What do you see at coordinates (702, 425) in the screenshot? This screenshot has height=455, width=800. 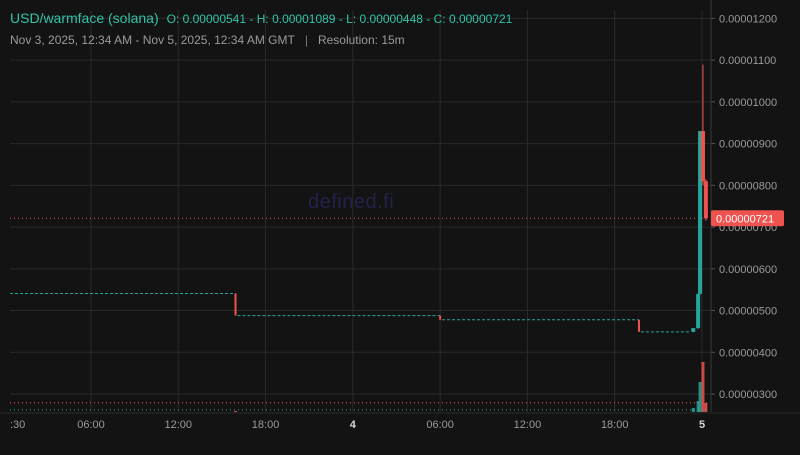 I see `x-tick-label: 5` at bounding box center [702, 425].